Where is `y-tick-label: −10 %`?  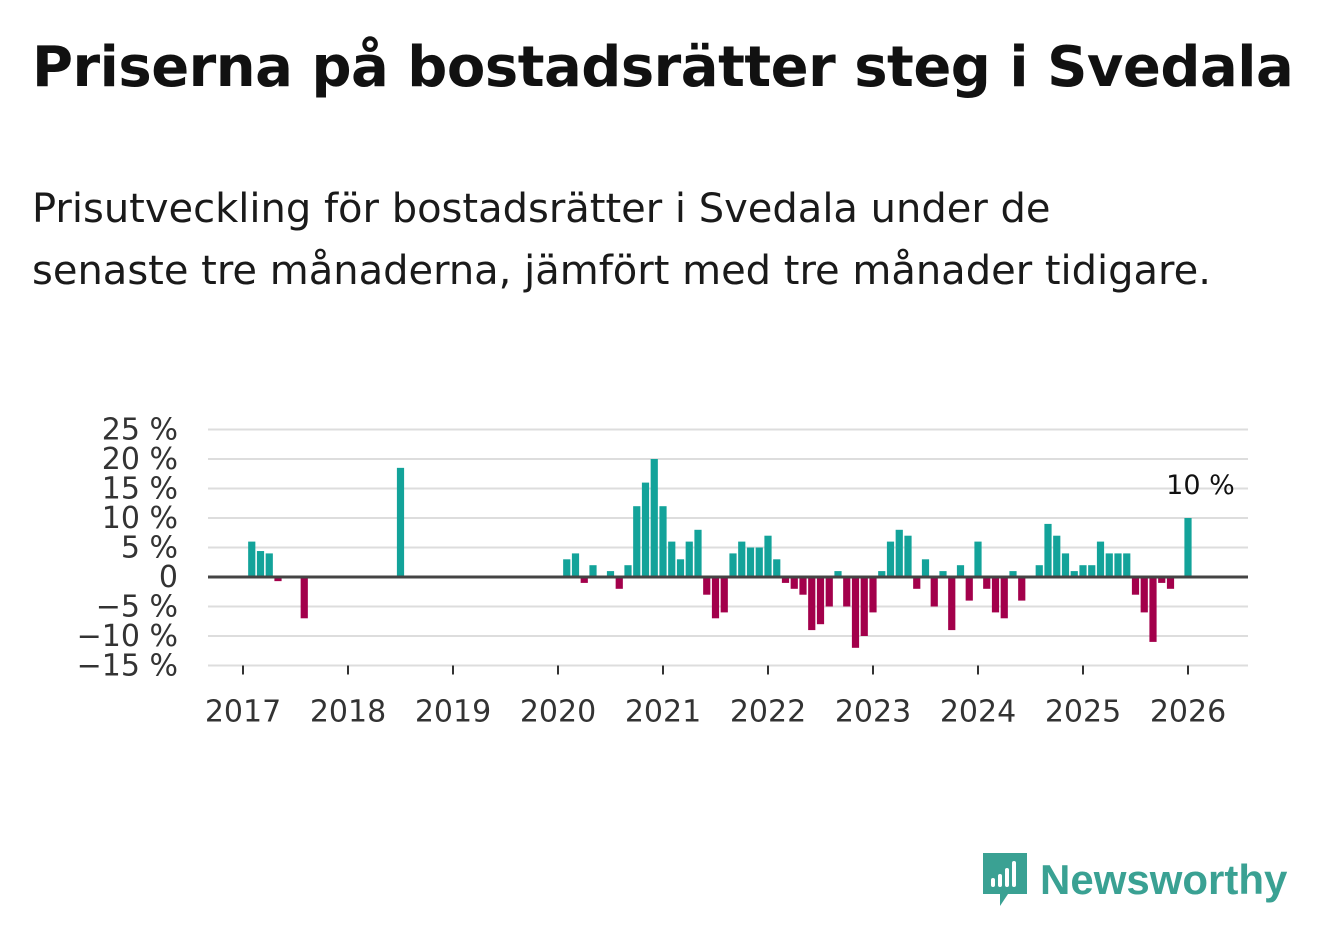 y-tick-label: −10 % is located at coordinates (127, 636).